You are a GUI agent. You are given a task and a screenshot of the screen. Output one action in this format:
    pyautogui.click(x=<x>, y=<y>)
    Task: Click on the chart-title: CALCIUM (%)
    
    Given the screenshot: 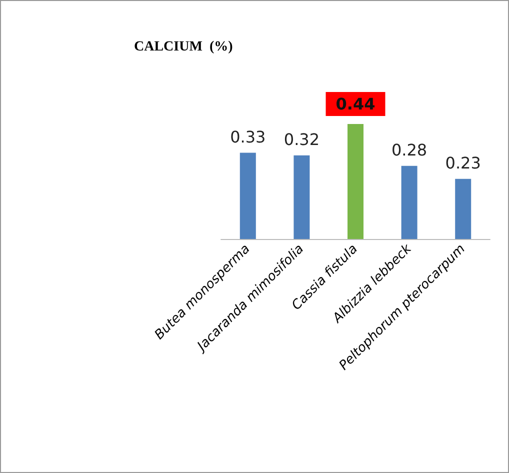 What is the action you would take?
    pyautogui.click(x=184, y=47)
    